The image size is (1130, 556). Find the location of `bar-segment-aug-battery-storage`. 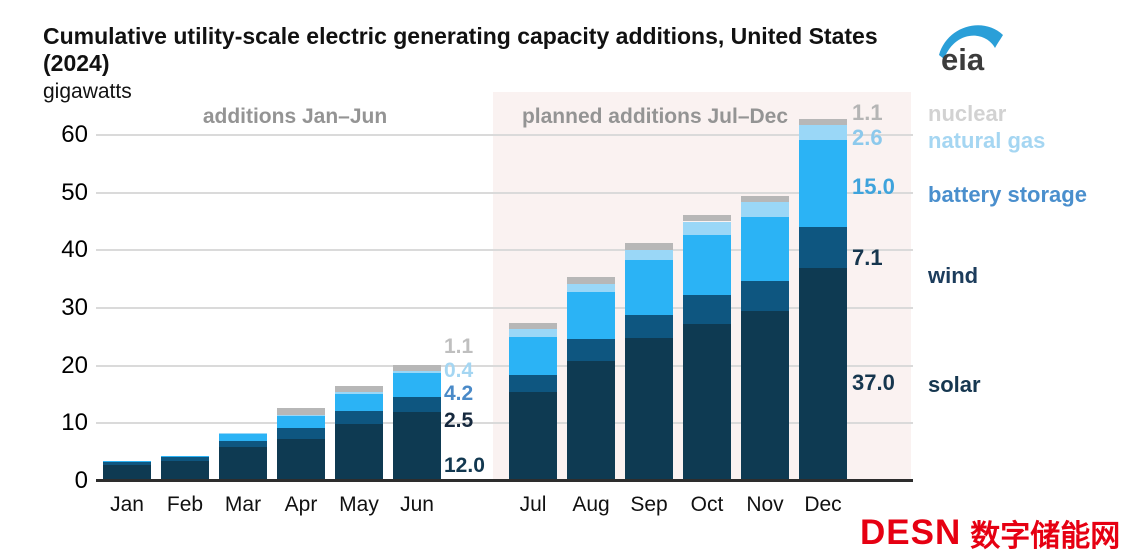

bar-segment-aug-battery-storage is located at coordinates (591, 315).